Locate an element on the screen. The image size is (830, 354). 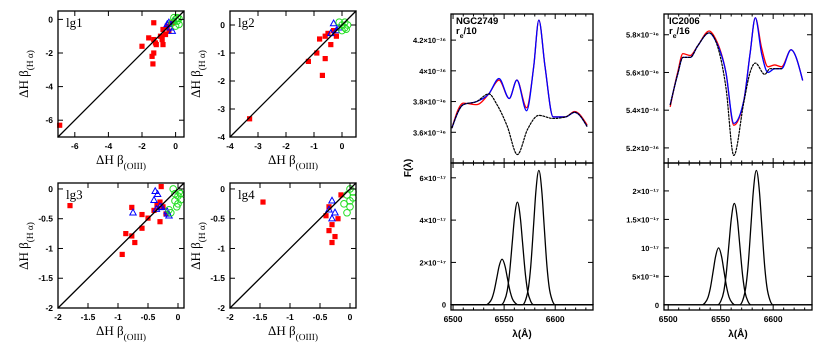
annotation: r$_{e}$/16 is located at coordinates (679, 33).